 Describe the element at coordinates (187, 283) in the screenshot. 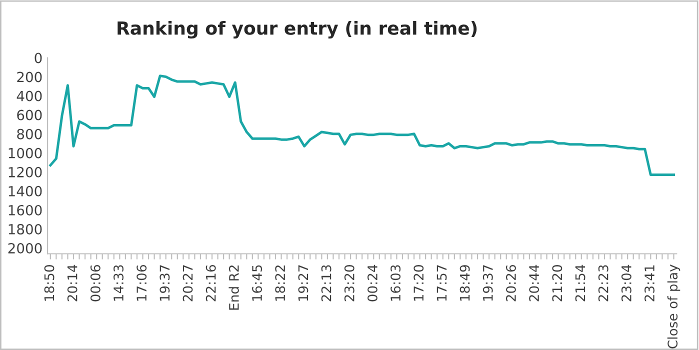

I see `x-tick-label: 20:27` at that location.